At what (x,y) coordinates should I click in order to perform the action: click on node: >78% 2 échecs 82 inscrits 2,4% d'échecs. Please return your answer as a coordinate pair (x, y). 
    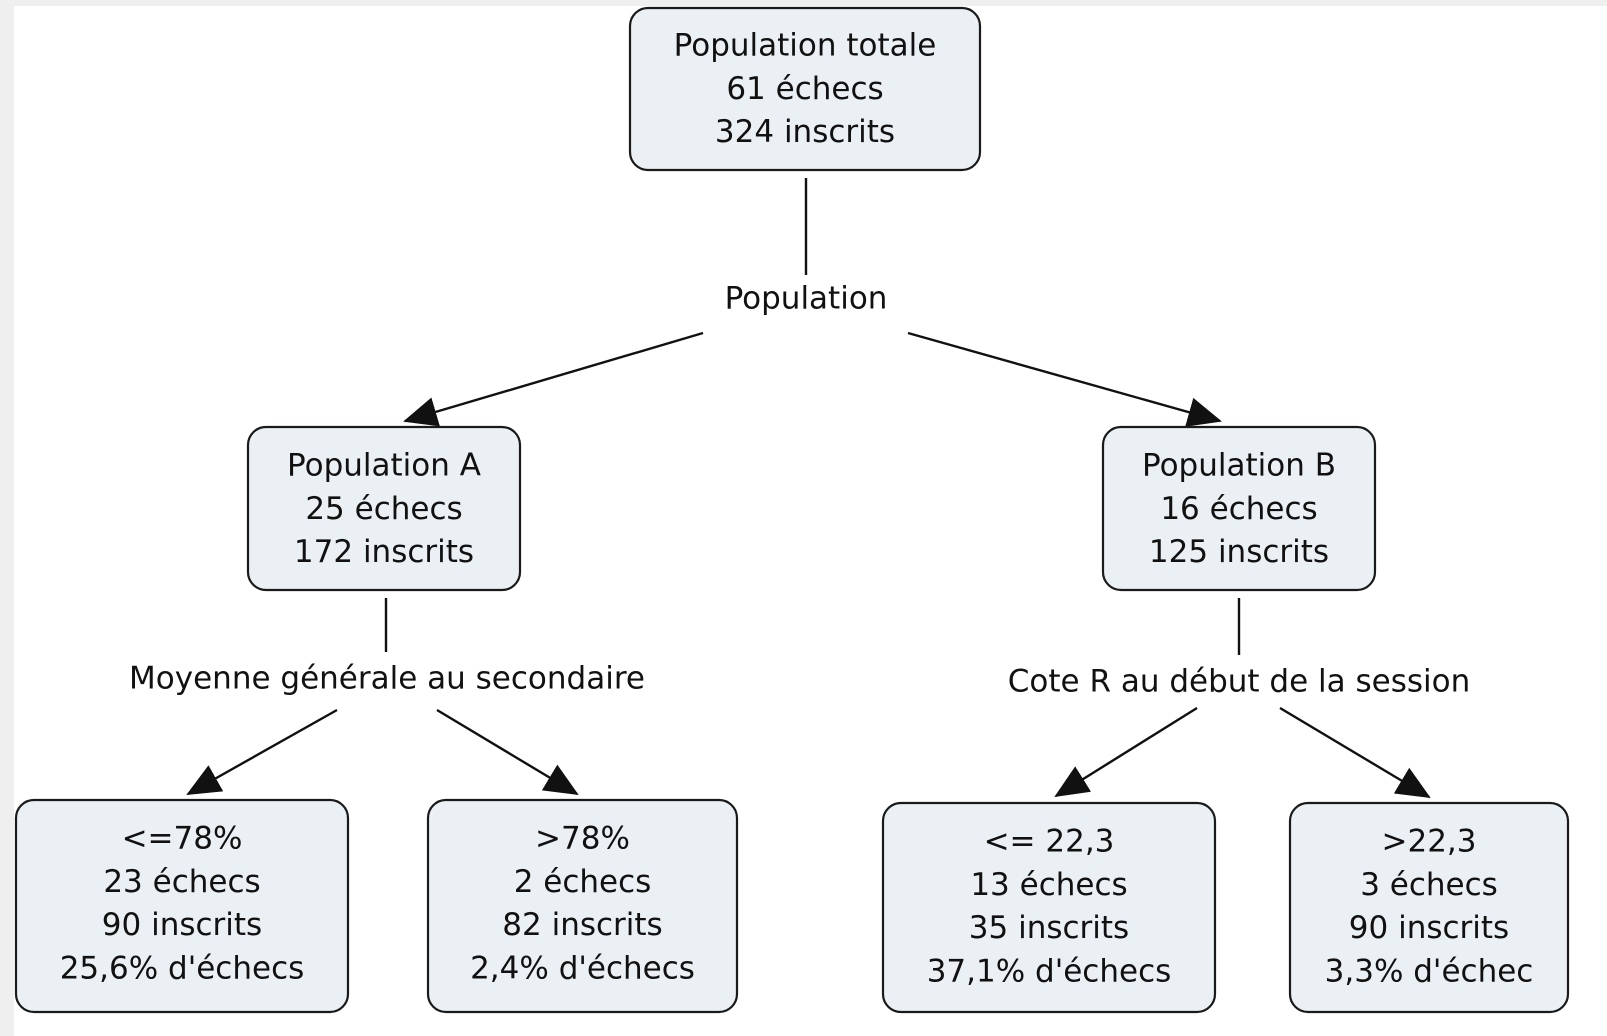
    Looking at the image, I should click on (582, 906).